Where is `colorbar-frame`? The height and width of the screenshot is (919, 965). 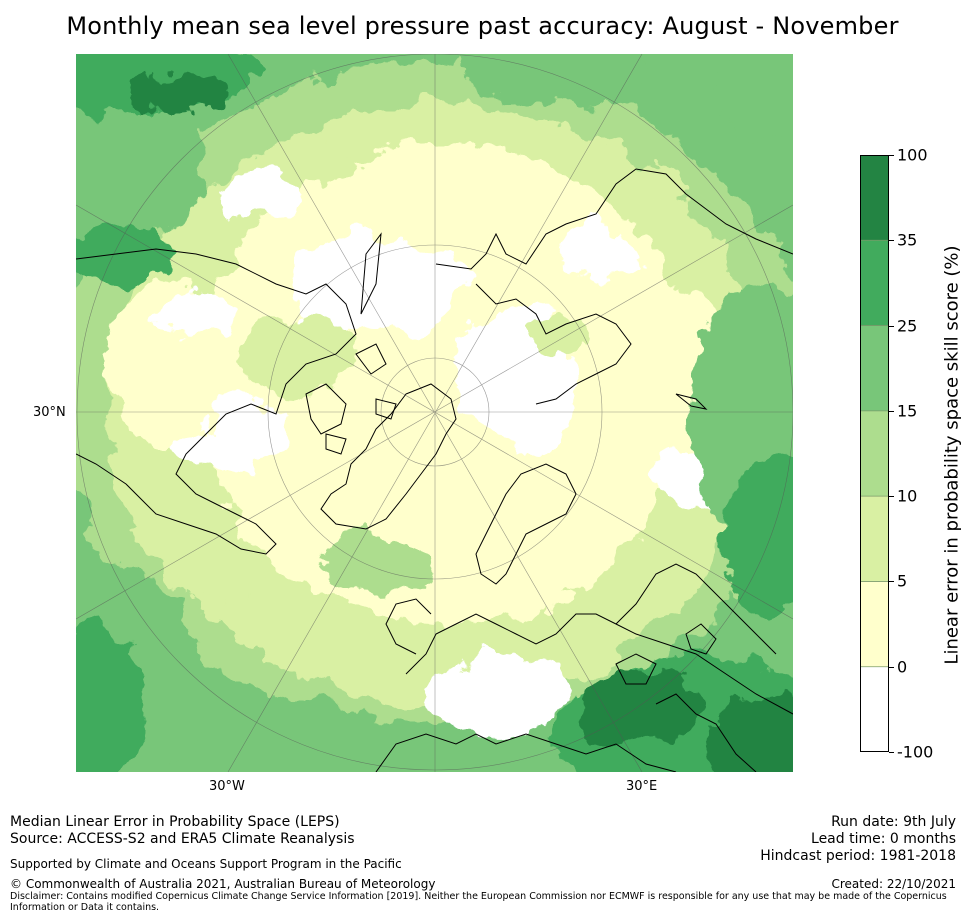 colorbar-frame is located at coordinates (874, 453).